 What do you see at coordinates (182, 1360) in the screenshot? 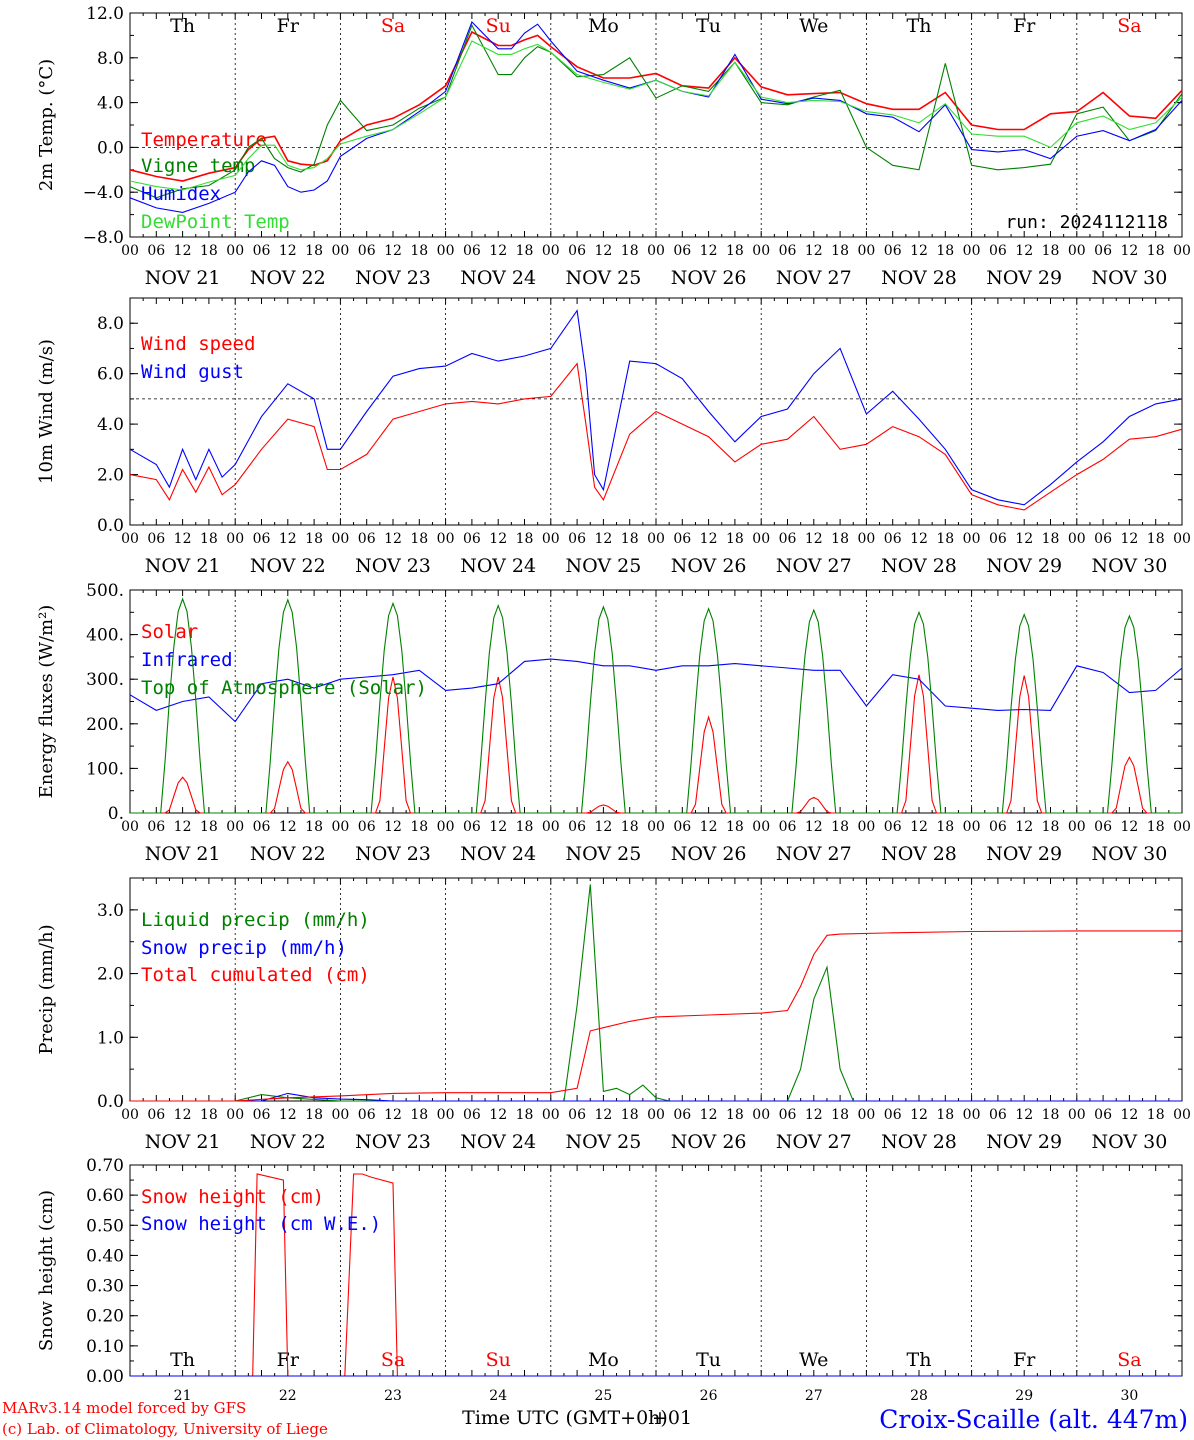
I see `weekday-label: Th` at bounding box center [182, 1360].